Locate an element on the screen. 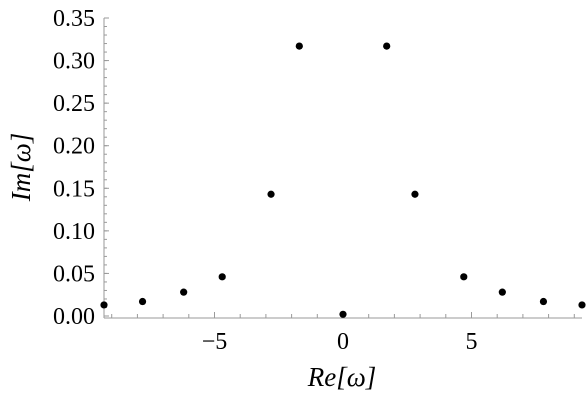 The width and height of the screenshot is (586, 395). x-tick-label: −5 is located at coordinates (215, 342).